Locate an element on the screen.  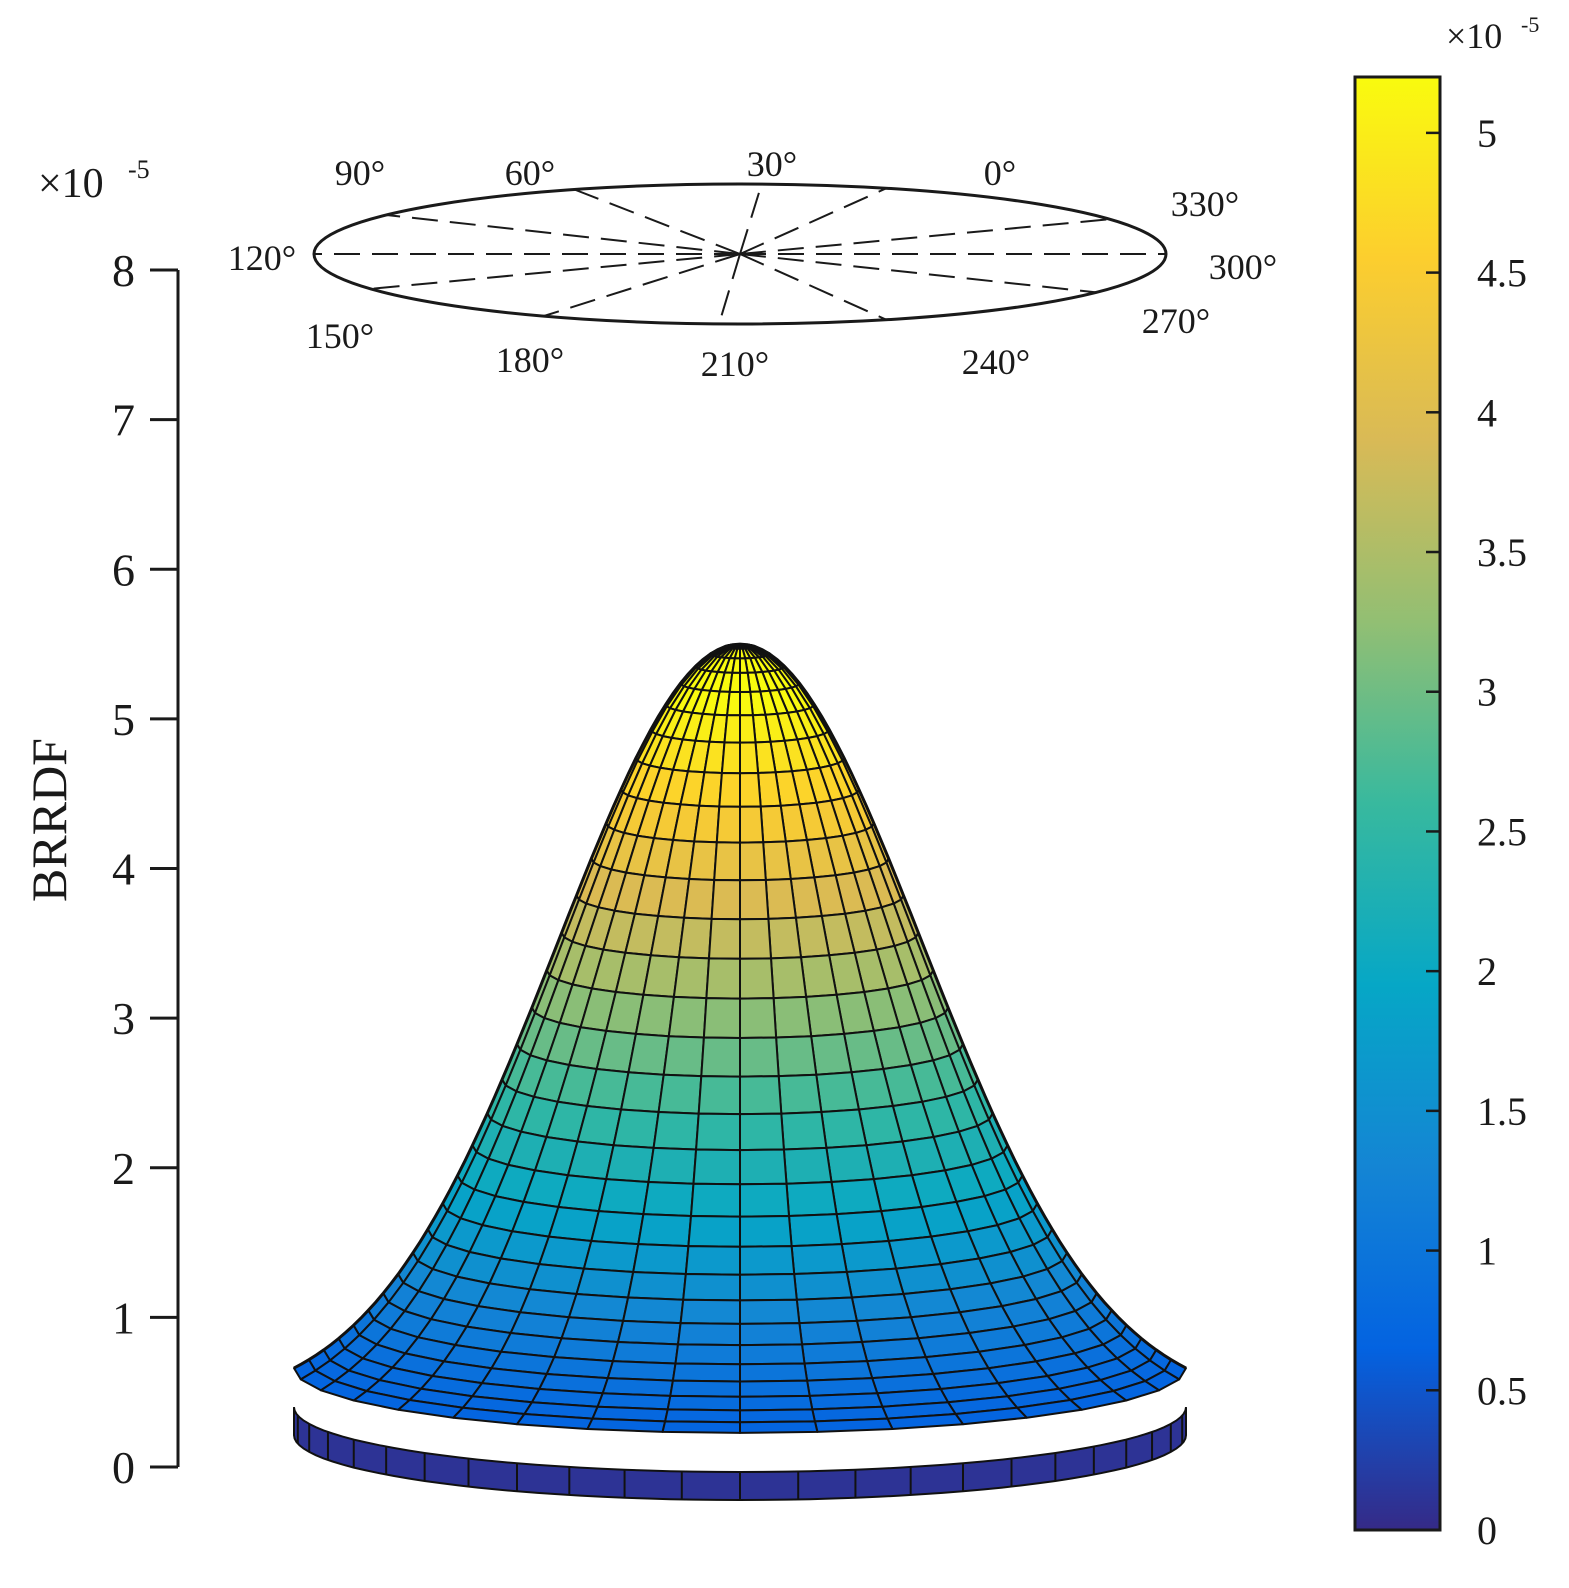
azimuth-label: 210° is located at coordinates (735, 364).